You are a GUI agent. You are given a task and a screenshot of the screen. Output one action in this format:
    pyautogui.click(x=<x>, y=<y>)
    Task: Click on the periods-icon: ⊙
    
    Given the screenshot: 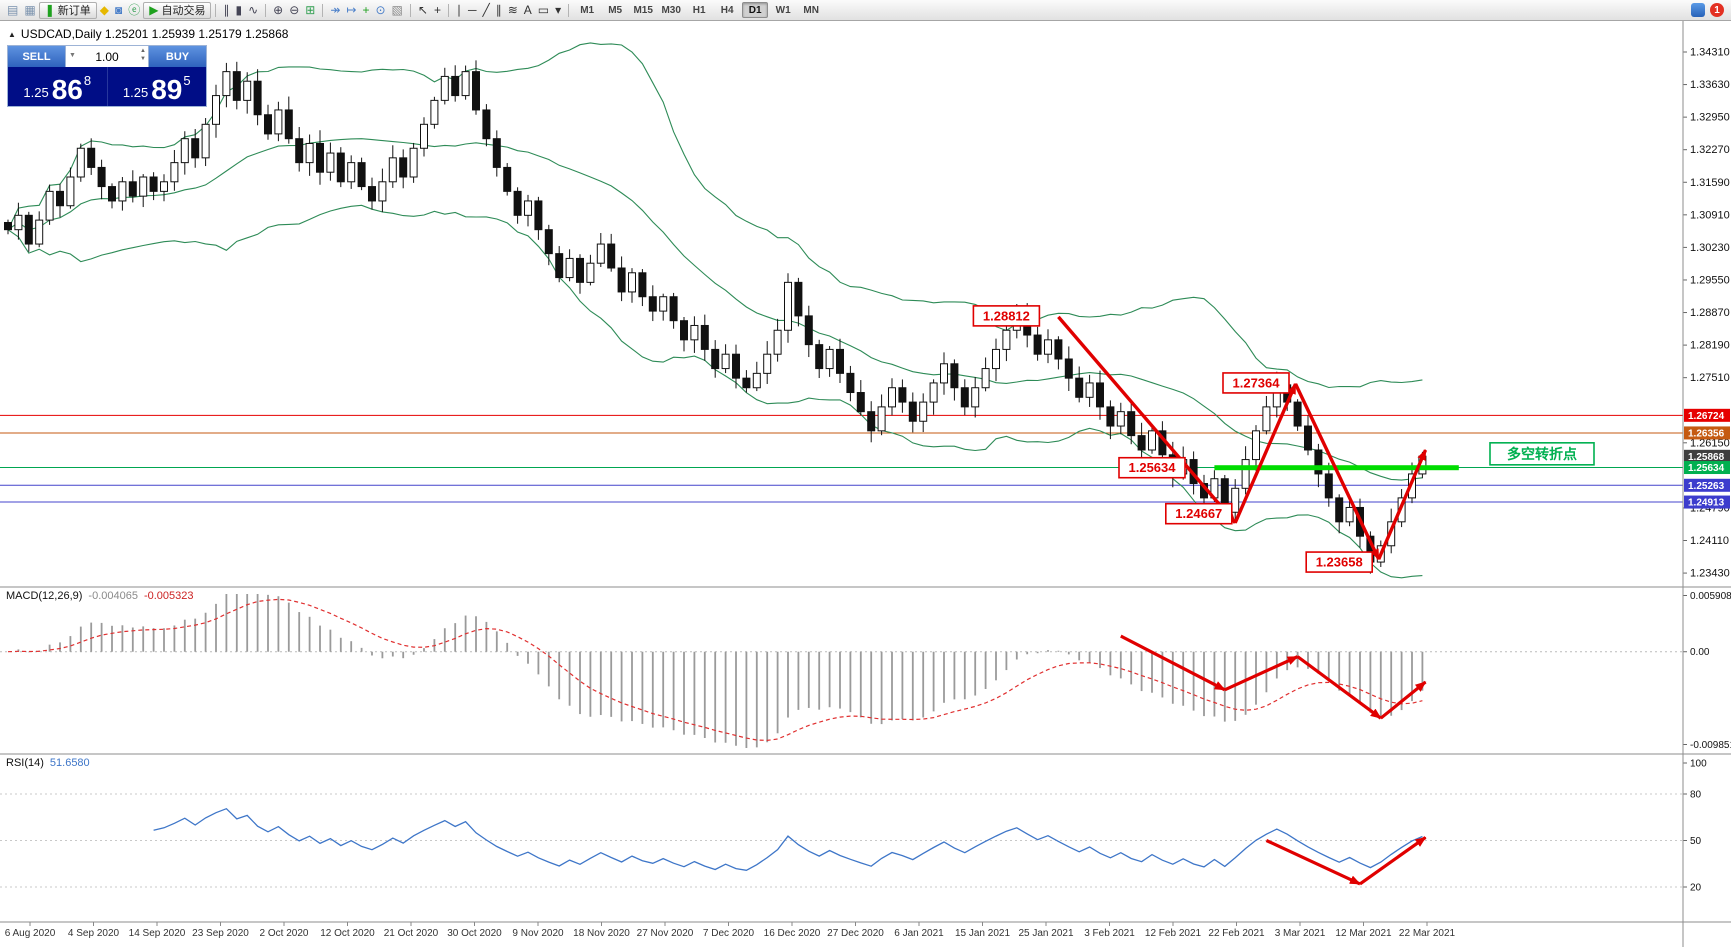 What is the action you would take?
    pyautogui.click(x=380, y=10)
    